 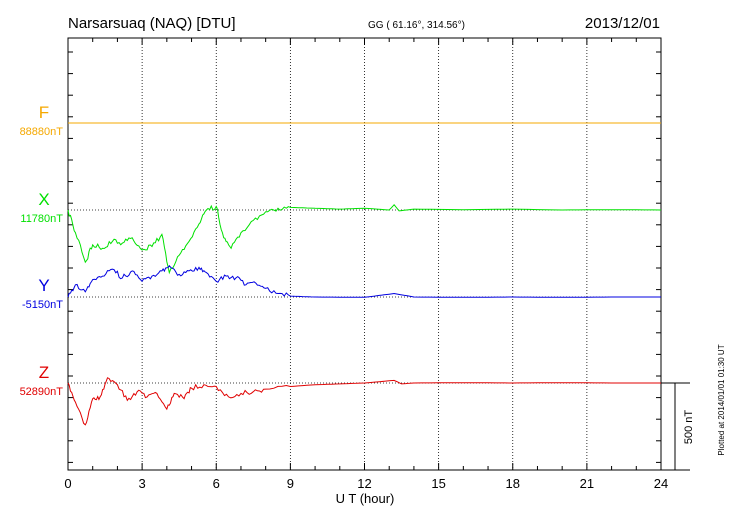 What do you see at coordinates (364, 281) in the screenshot?
I see `series-line-y` at bounding box center [364, 281].